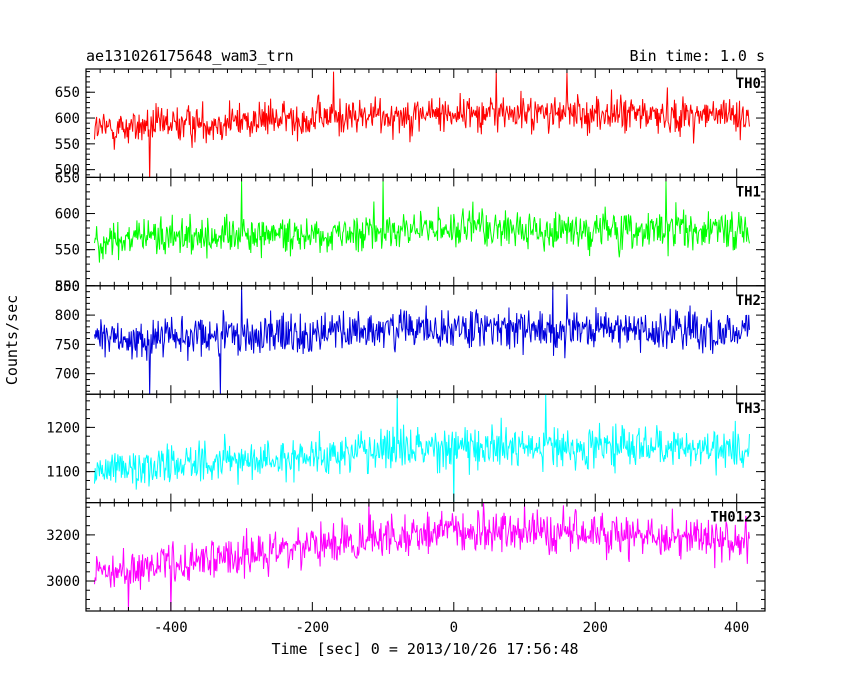  I want to click on series-line-th3, so click(421, 448).